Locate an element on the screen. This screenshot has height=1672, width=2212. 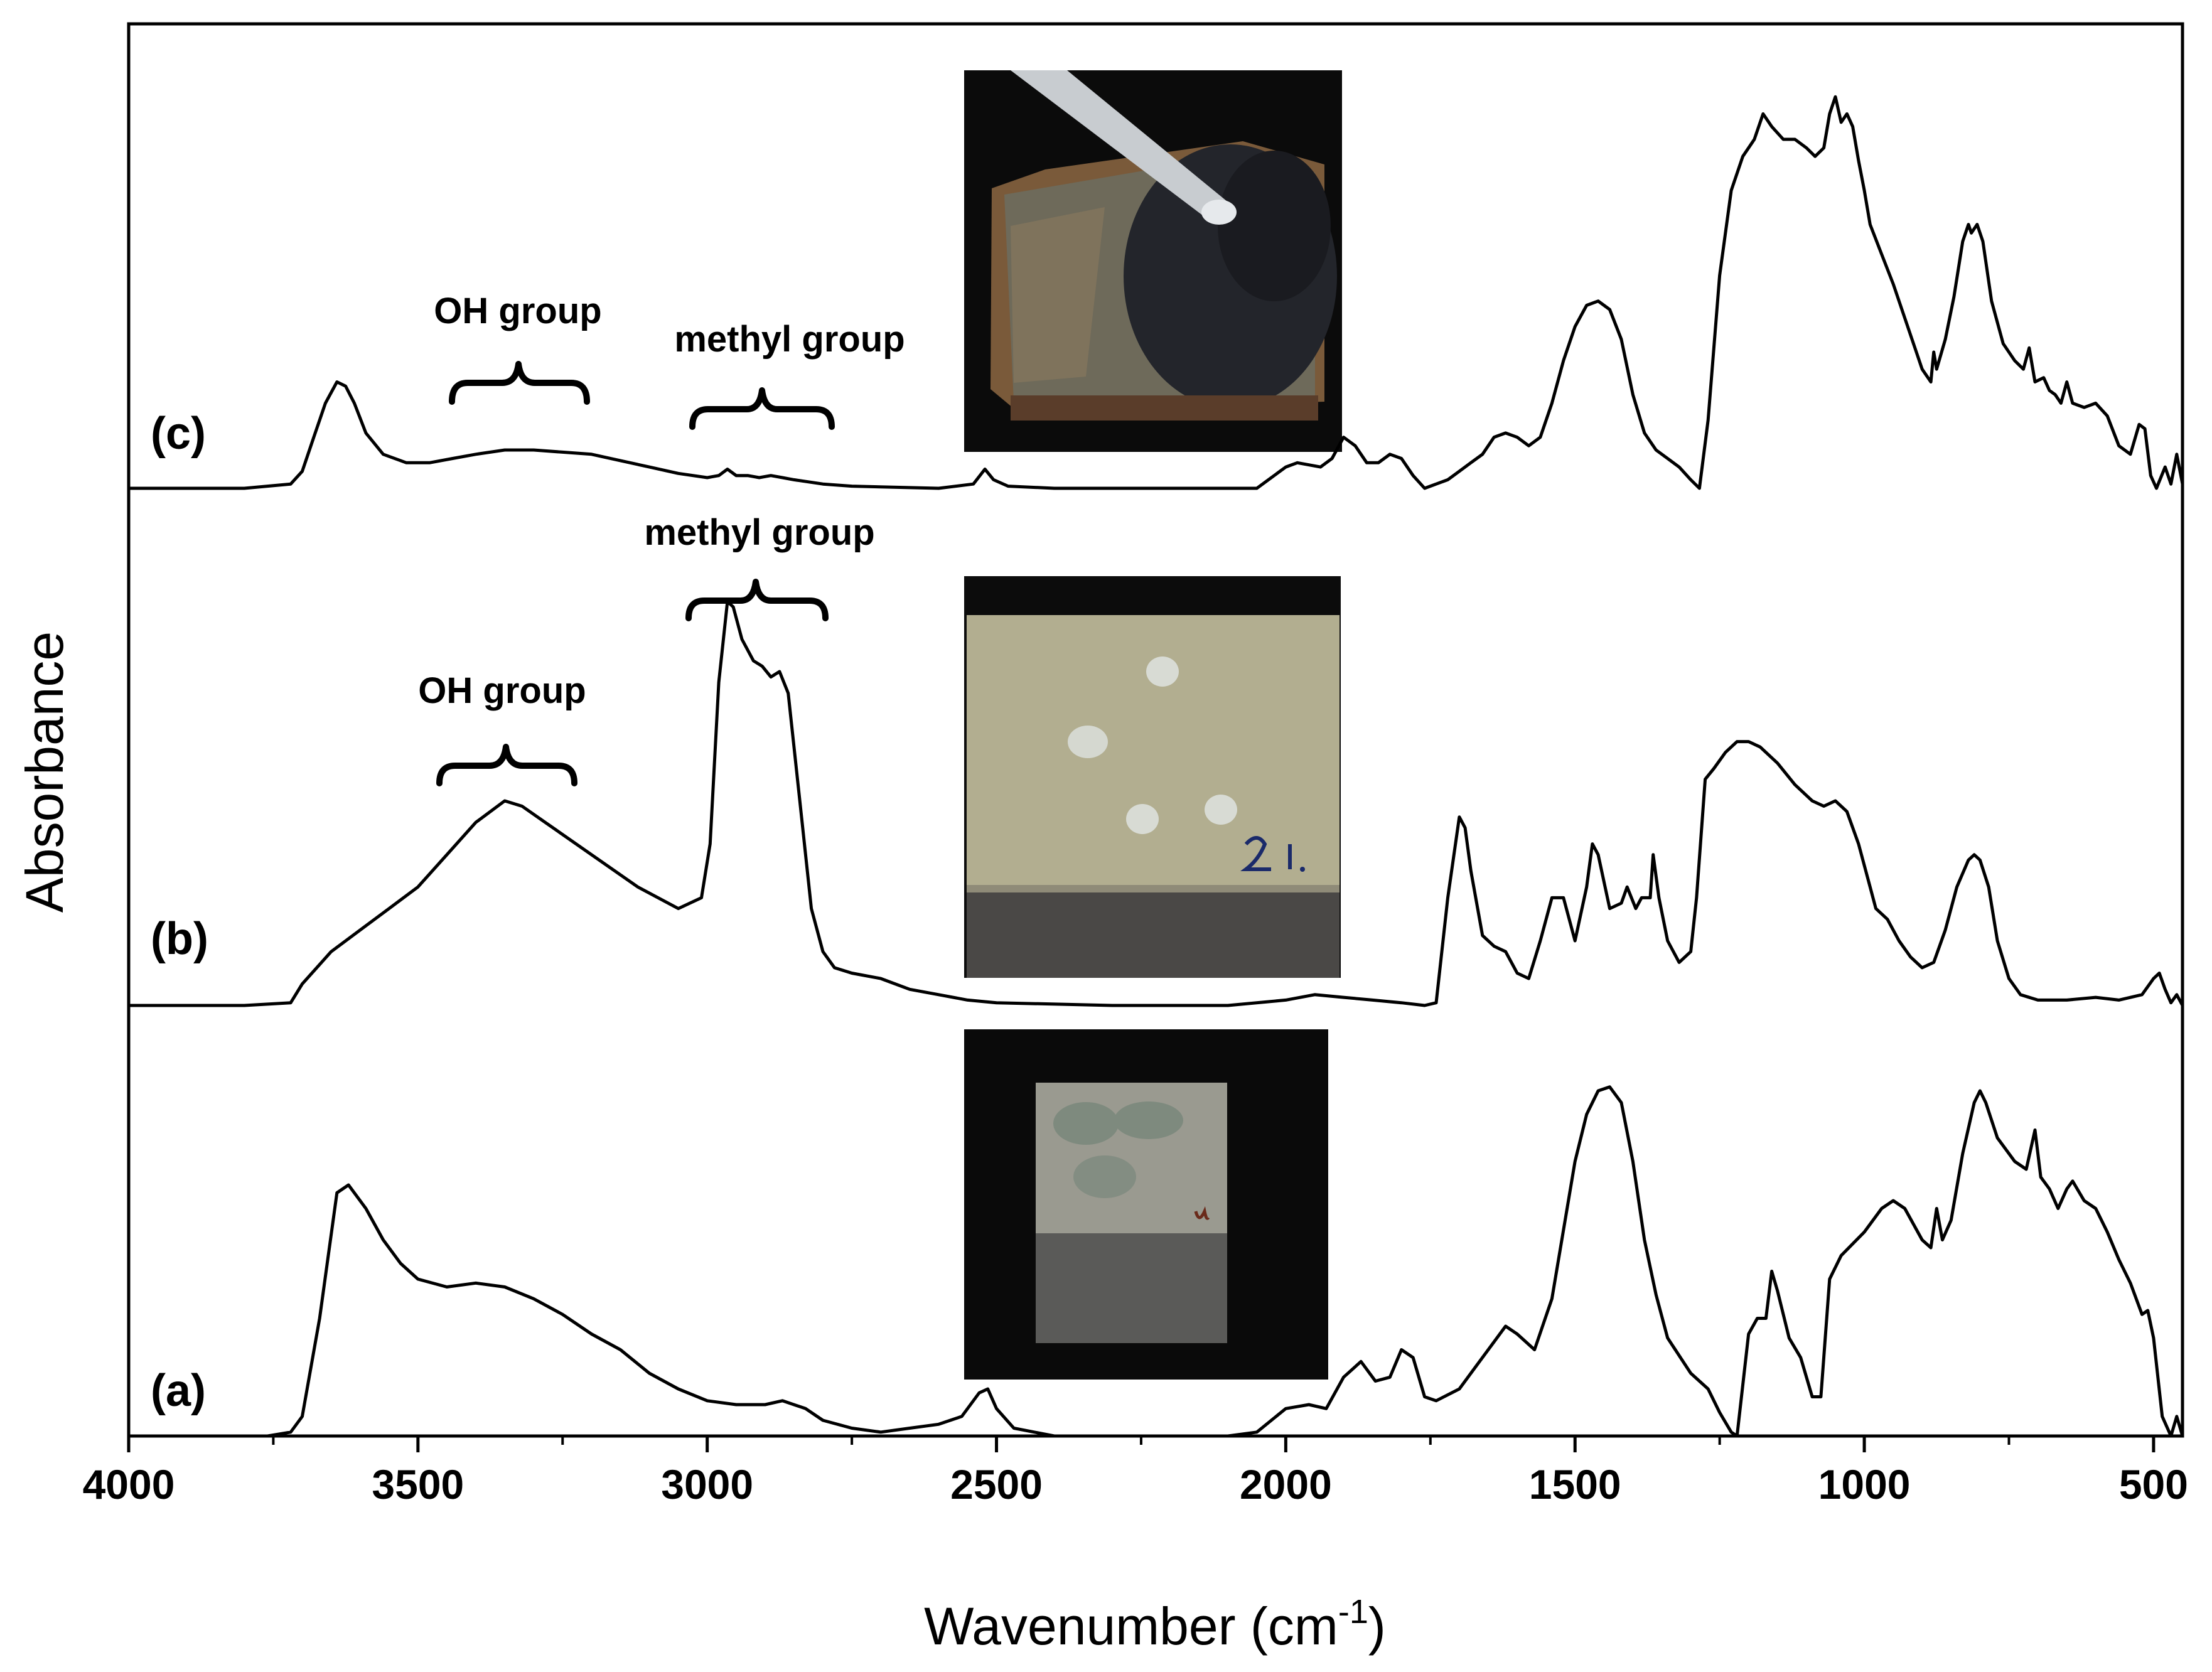
annotation-oh-group-lower-brace is located at coordinates (507, 765).